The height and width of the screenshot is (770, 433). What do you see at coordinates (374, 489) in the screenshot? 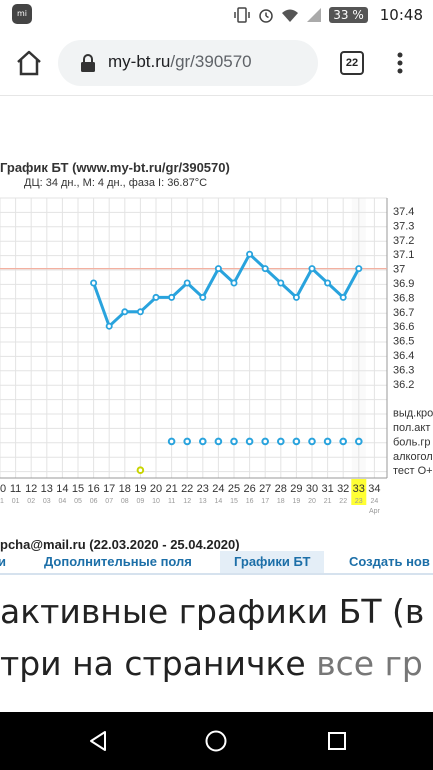
I see `cycle-day-label: 34` at bounding box center [374, 489].